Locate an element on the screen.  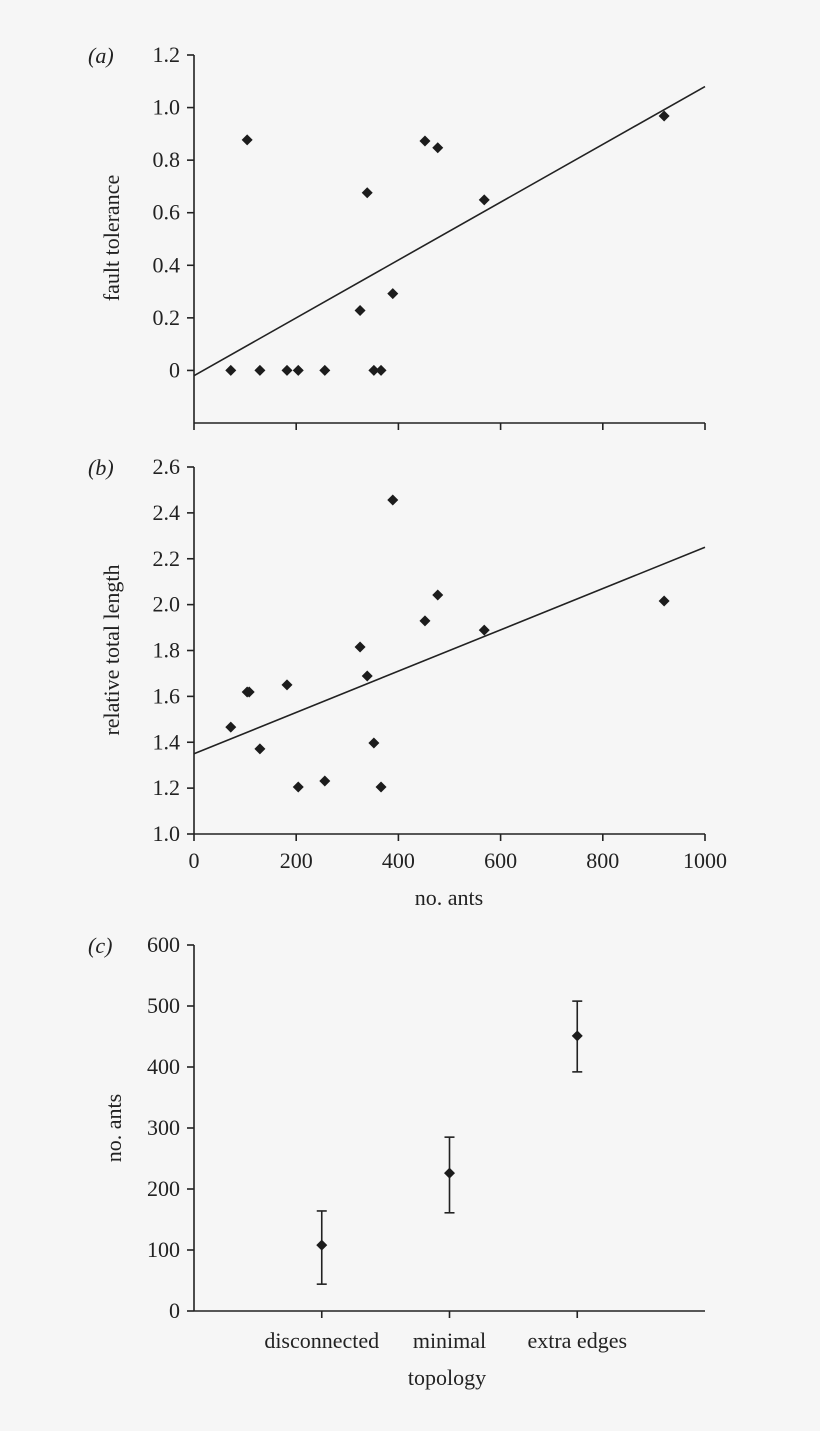
x-tick-label: 400 is located at coordinates (398, 860).